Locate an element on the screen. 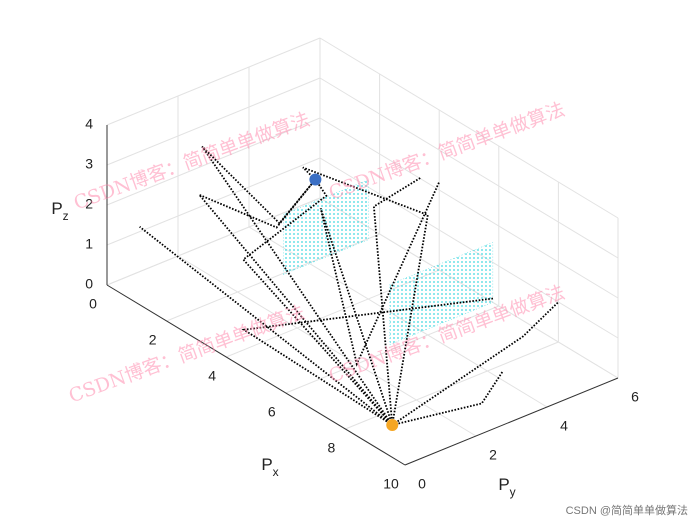 The image size is (700, 525). x-tick-label: 8 is located at coordinates (332, 448).